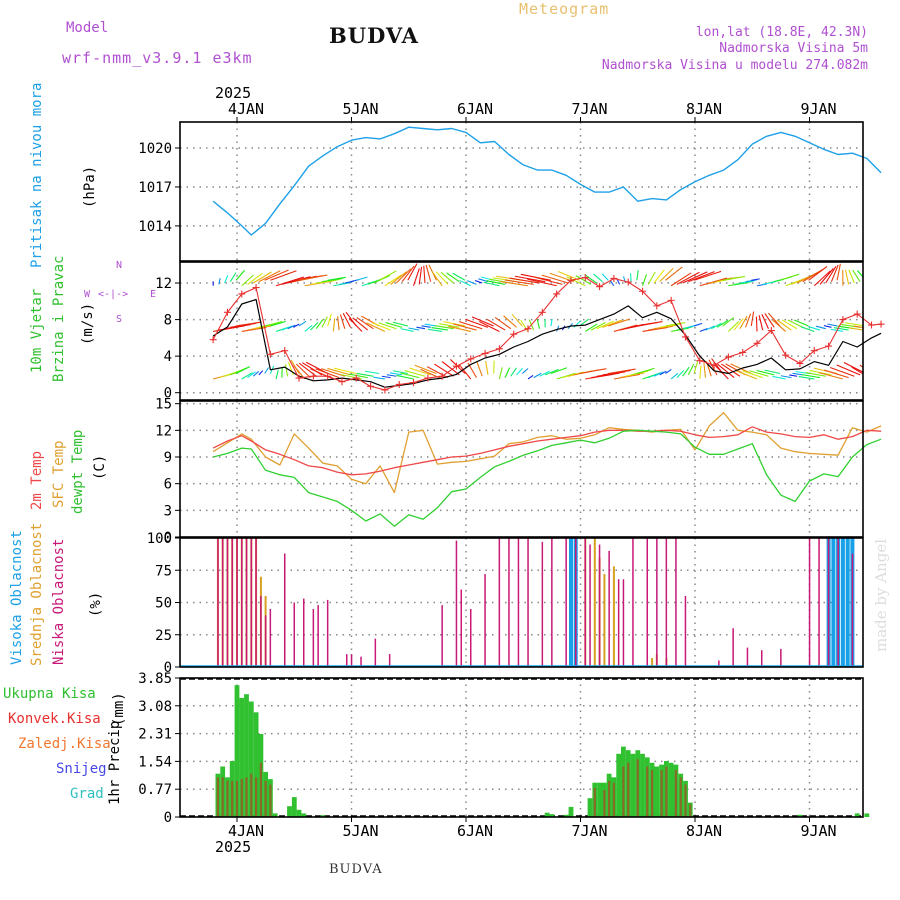 The width and height of the screenshot is (900, 900). What do you see at coordinates (168, 818) in the screenshot?
I see `y-tick-label: 0` at bounding box center [168, 818].